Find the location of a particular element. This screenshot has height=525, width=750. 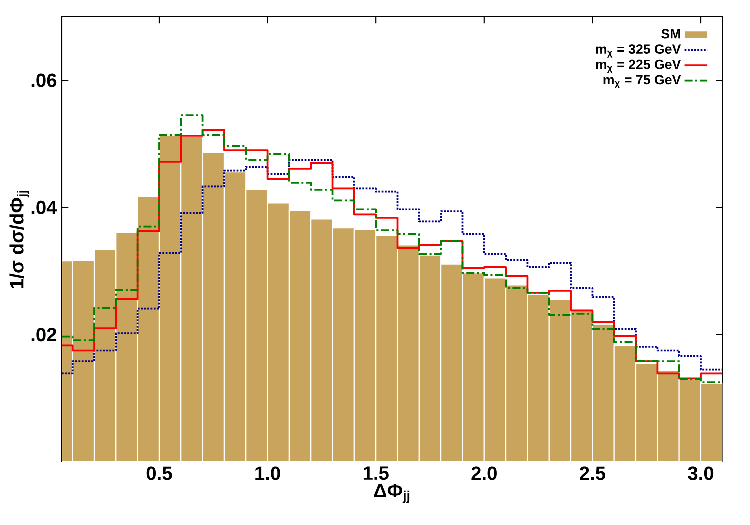

x-tick-label: 3.0 is located at coordinates (701, 473).